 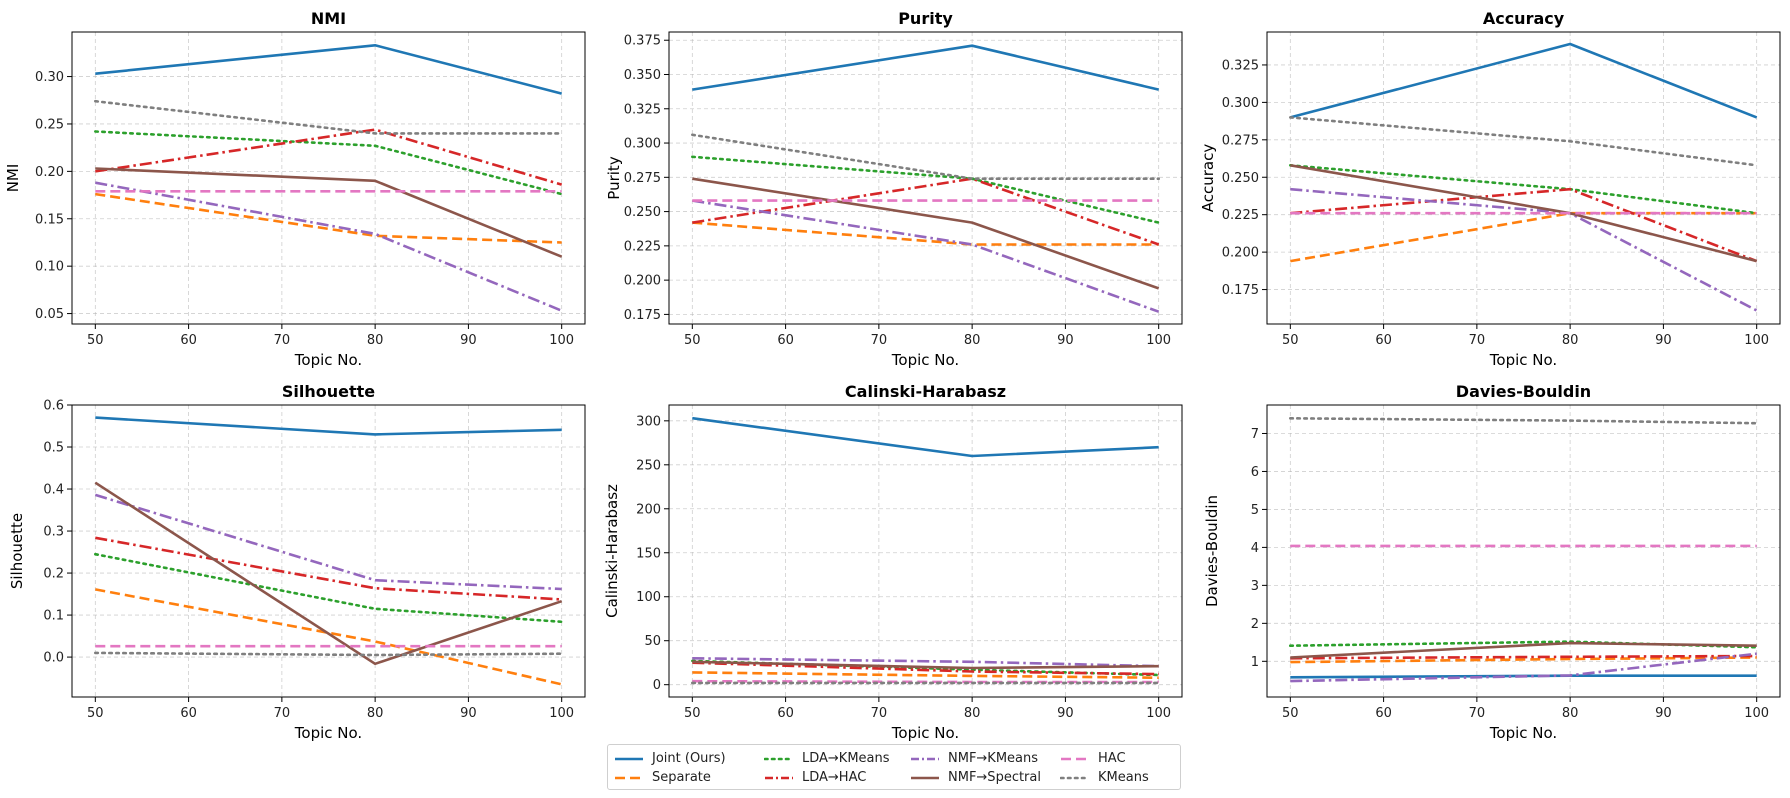 What do you see at coordinates (49, 219) in the screenshot?
I see `y-tick-label: 0.15` at bounding box center [49, 219].